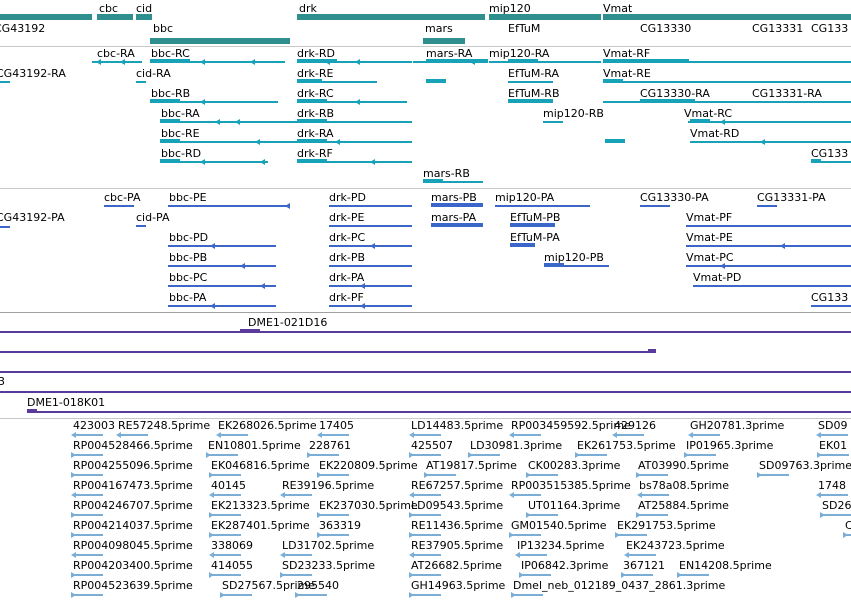 The width and height of the screenshot is (851, 601). Describe the element at coordinates (133, 565) in the screenshot. I see `est-label: RP004203400.5prime` at that location.